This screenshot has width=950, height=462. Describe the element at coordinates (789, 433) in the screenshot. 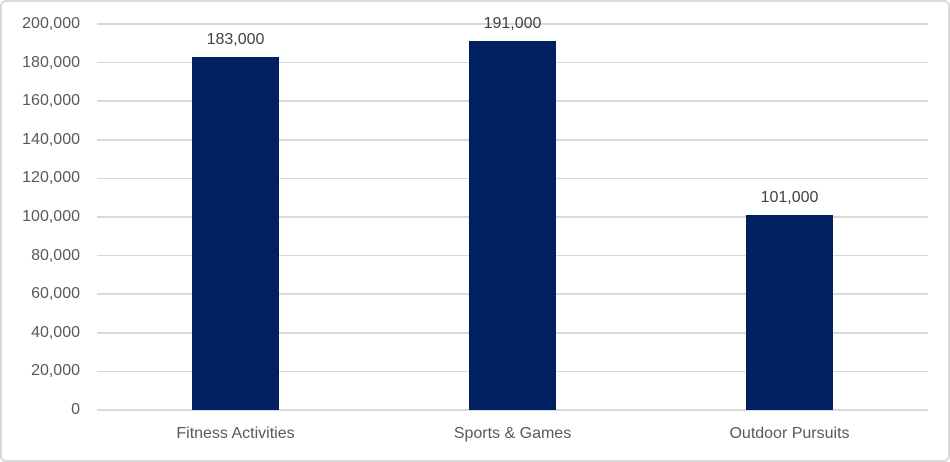

I see `x-tick-label: Outdoor Pursuits` at that location.